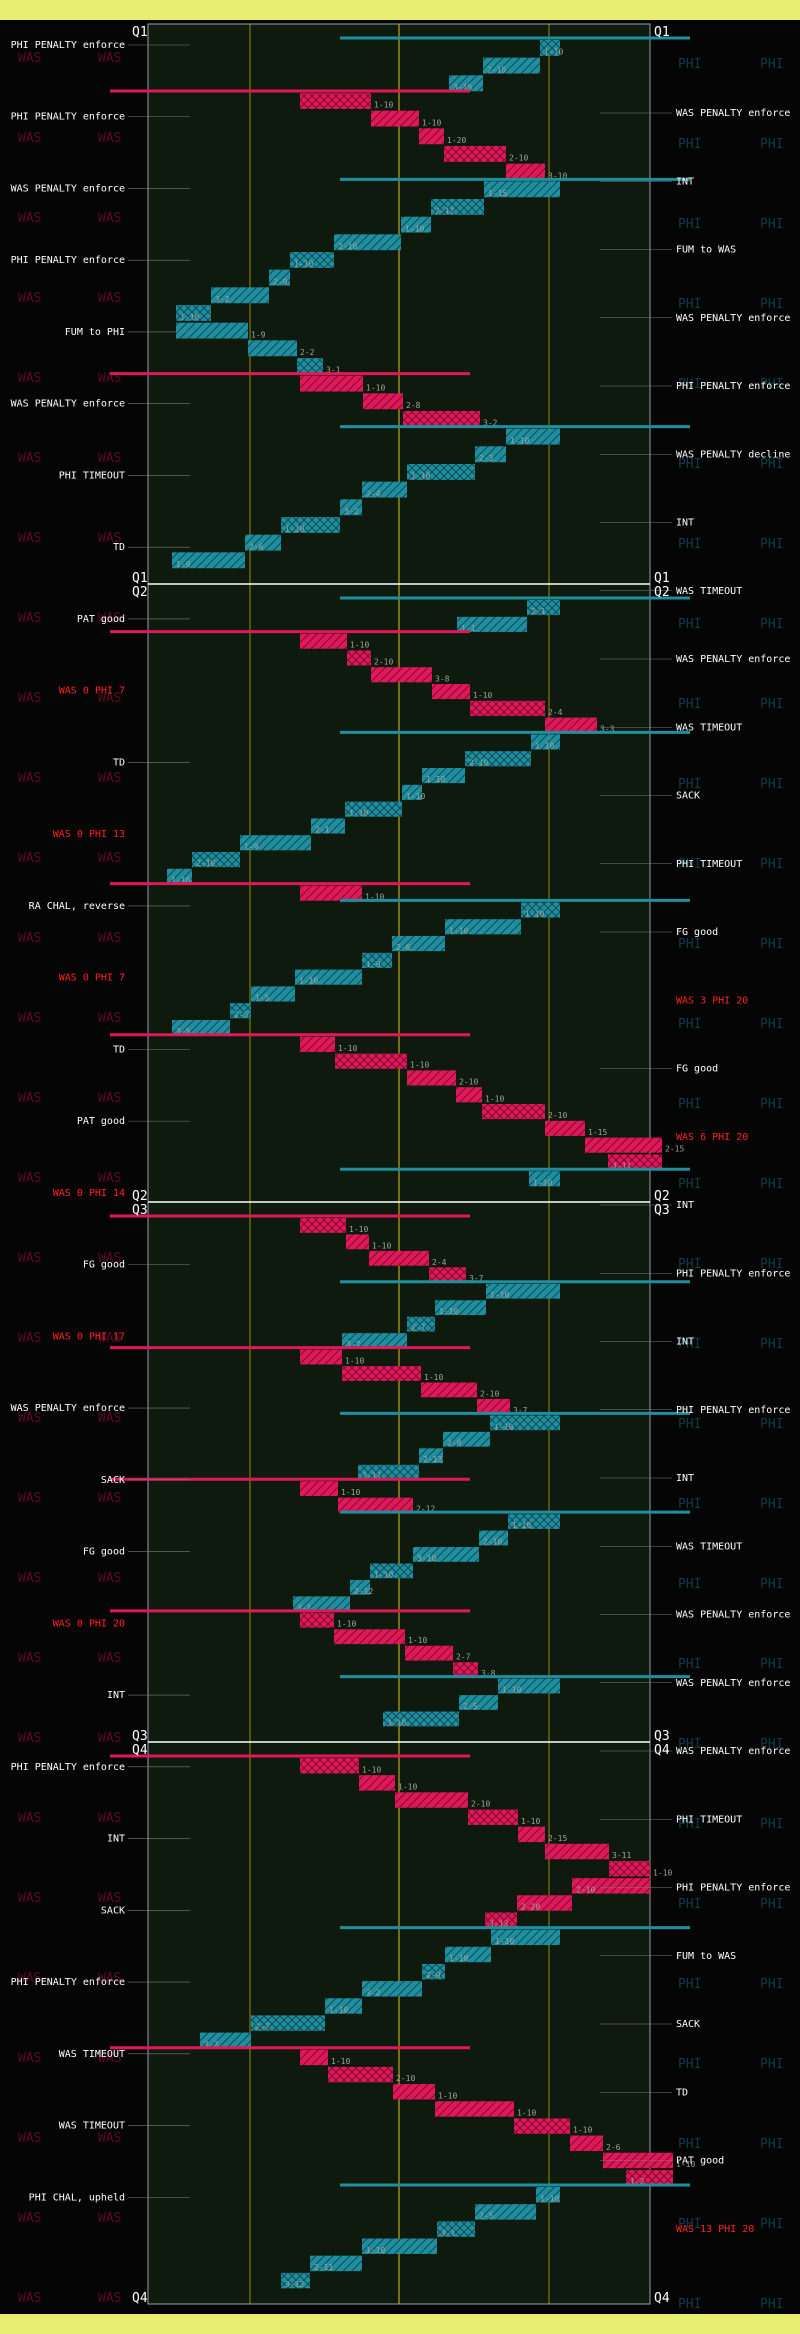 The width and height of the screenshot is (800, 2334). I want to click on play-down-distance: 2-7, so click(418, 1328).